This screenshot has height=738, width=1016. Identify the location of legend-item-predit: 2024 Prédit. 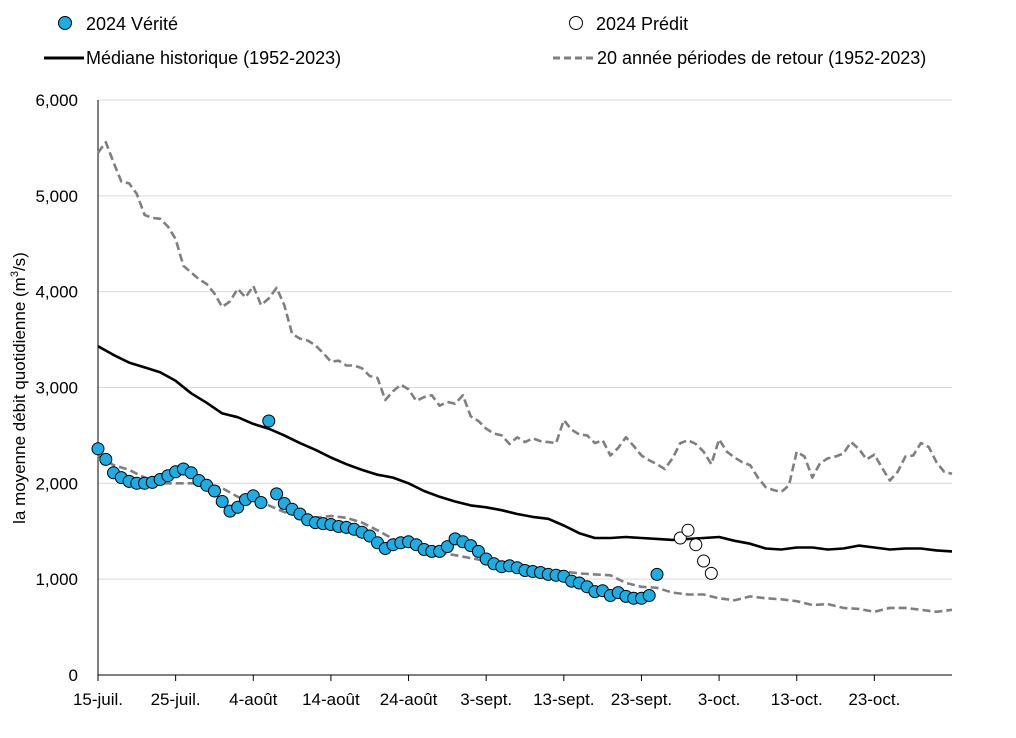
(628, 24).